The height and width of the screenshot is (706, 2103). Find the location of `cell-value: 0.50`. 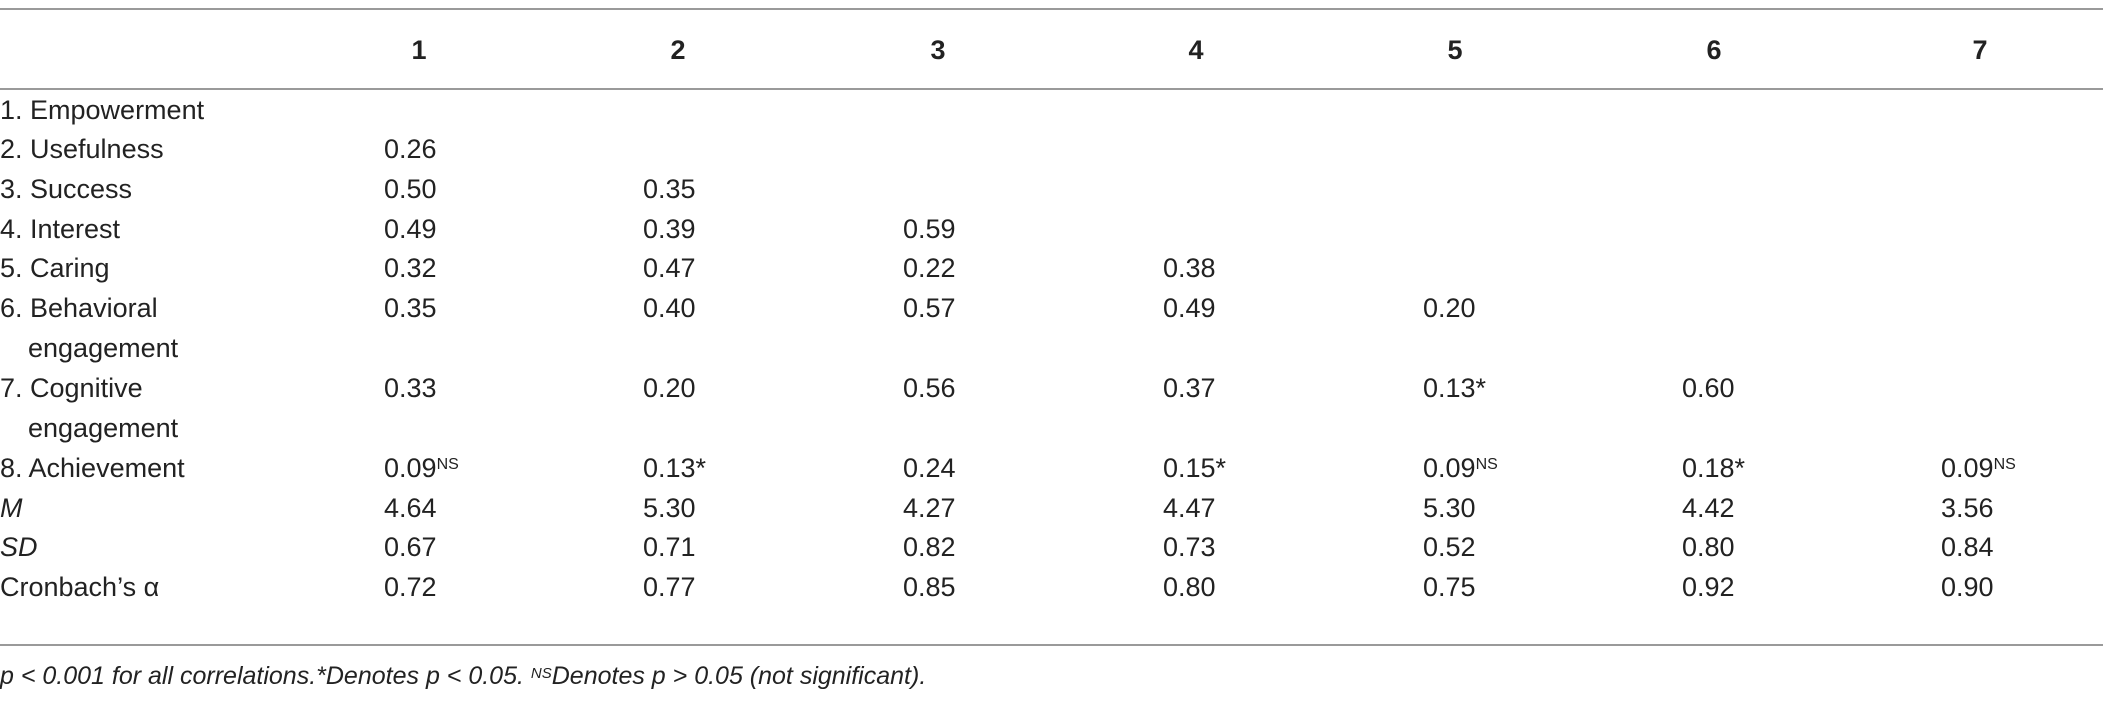

cell-value: 0.50 is located at coordinates (410, 189).